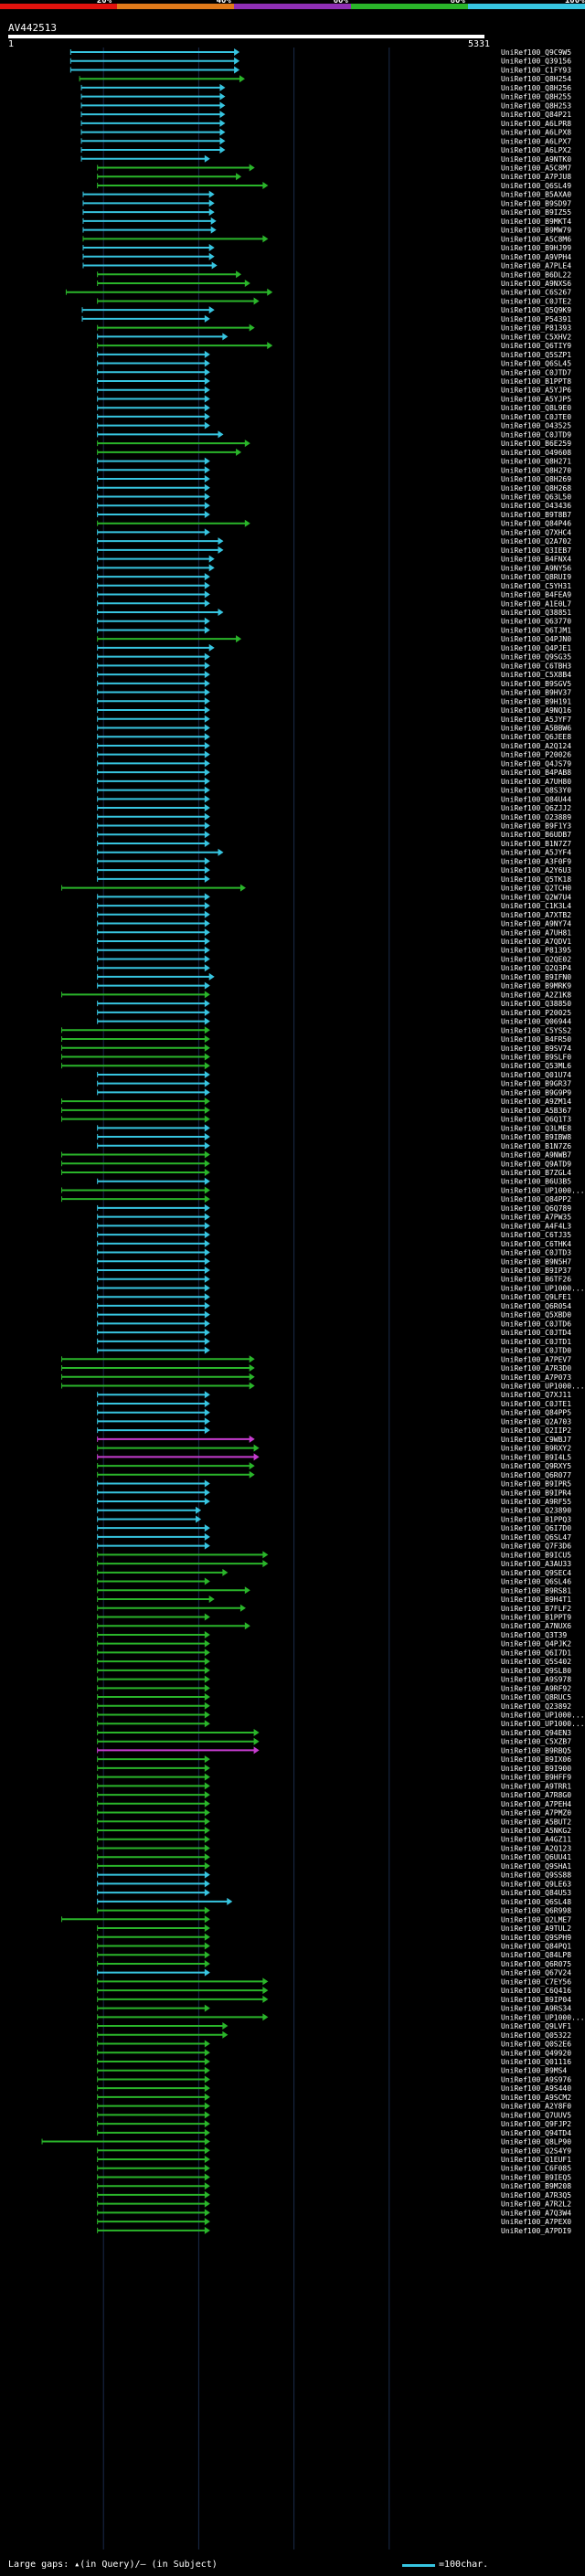  What do you see at coordinates (536, 1226) in the screenshot?
I see `hit-label: UniRef100_A4F4L3` at bounding box center [536, 1226].